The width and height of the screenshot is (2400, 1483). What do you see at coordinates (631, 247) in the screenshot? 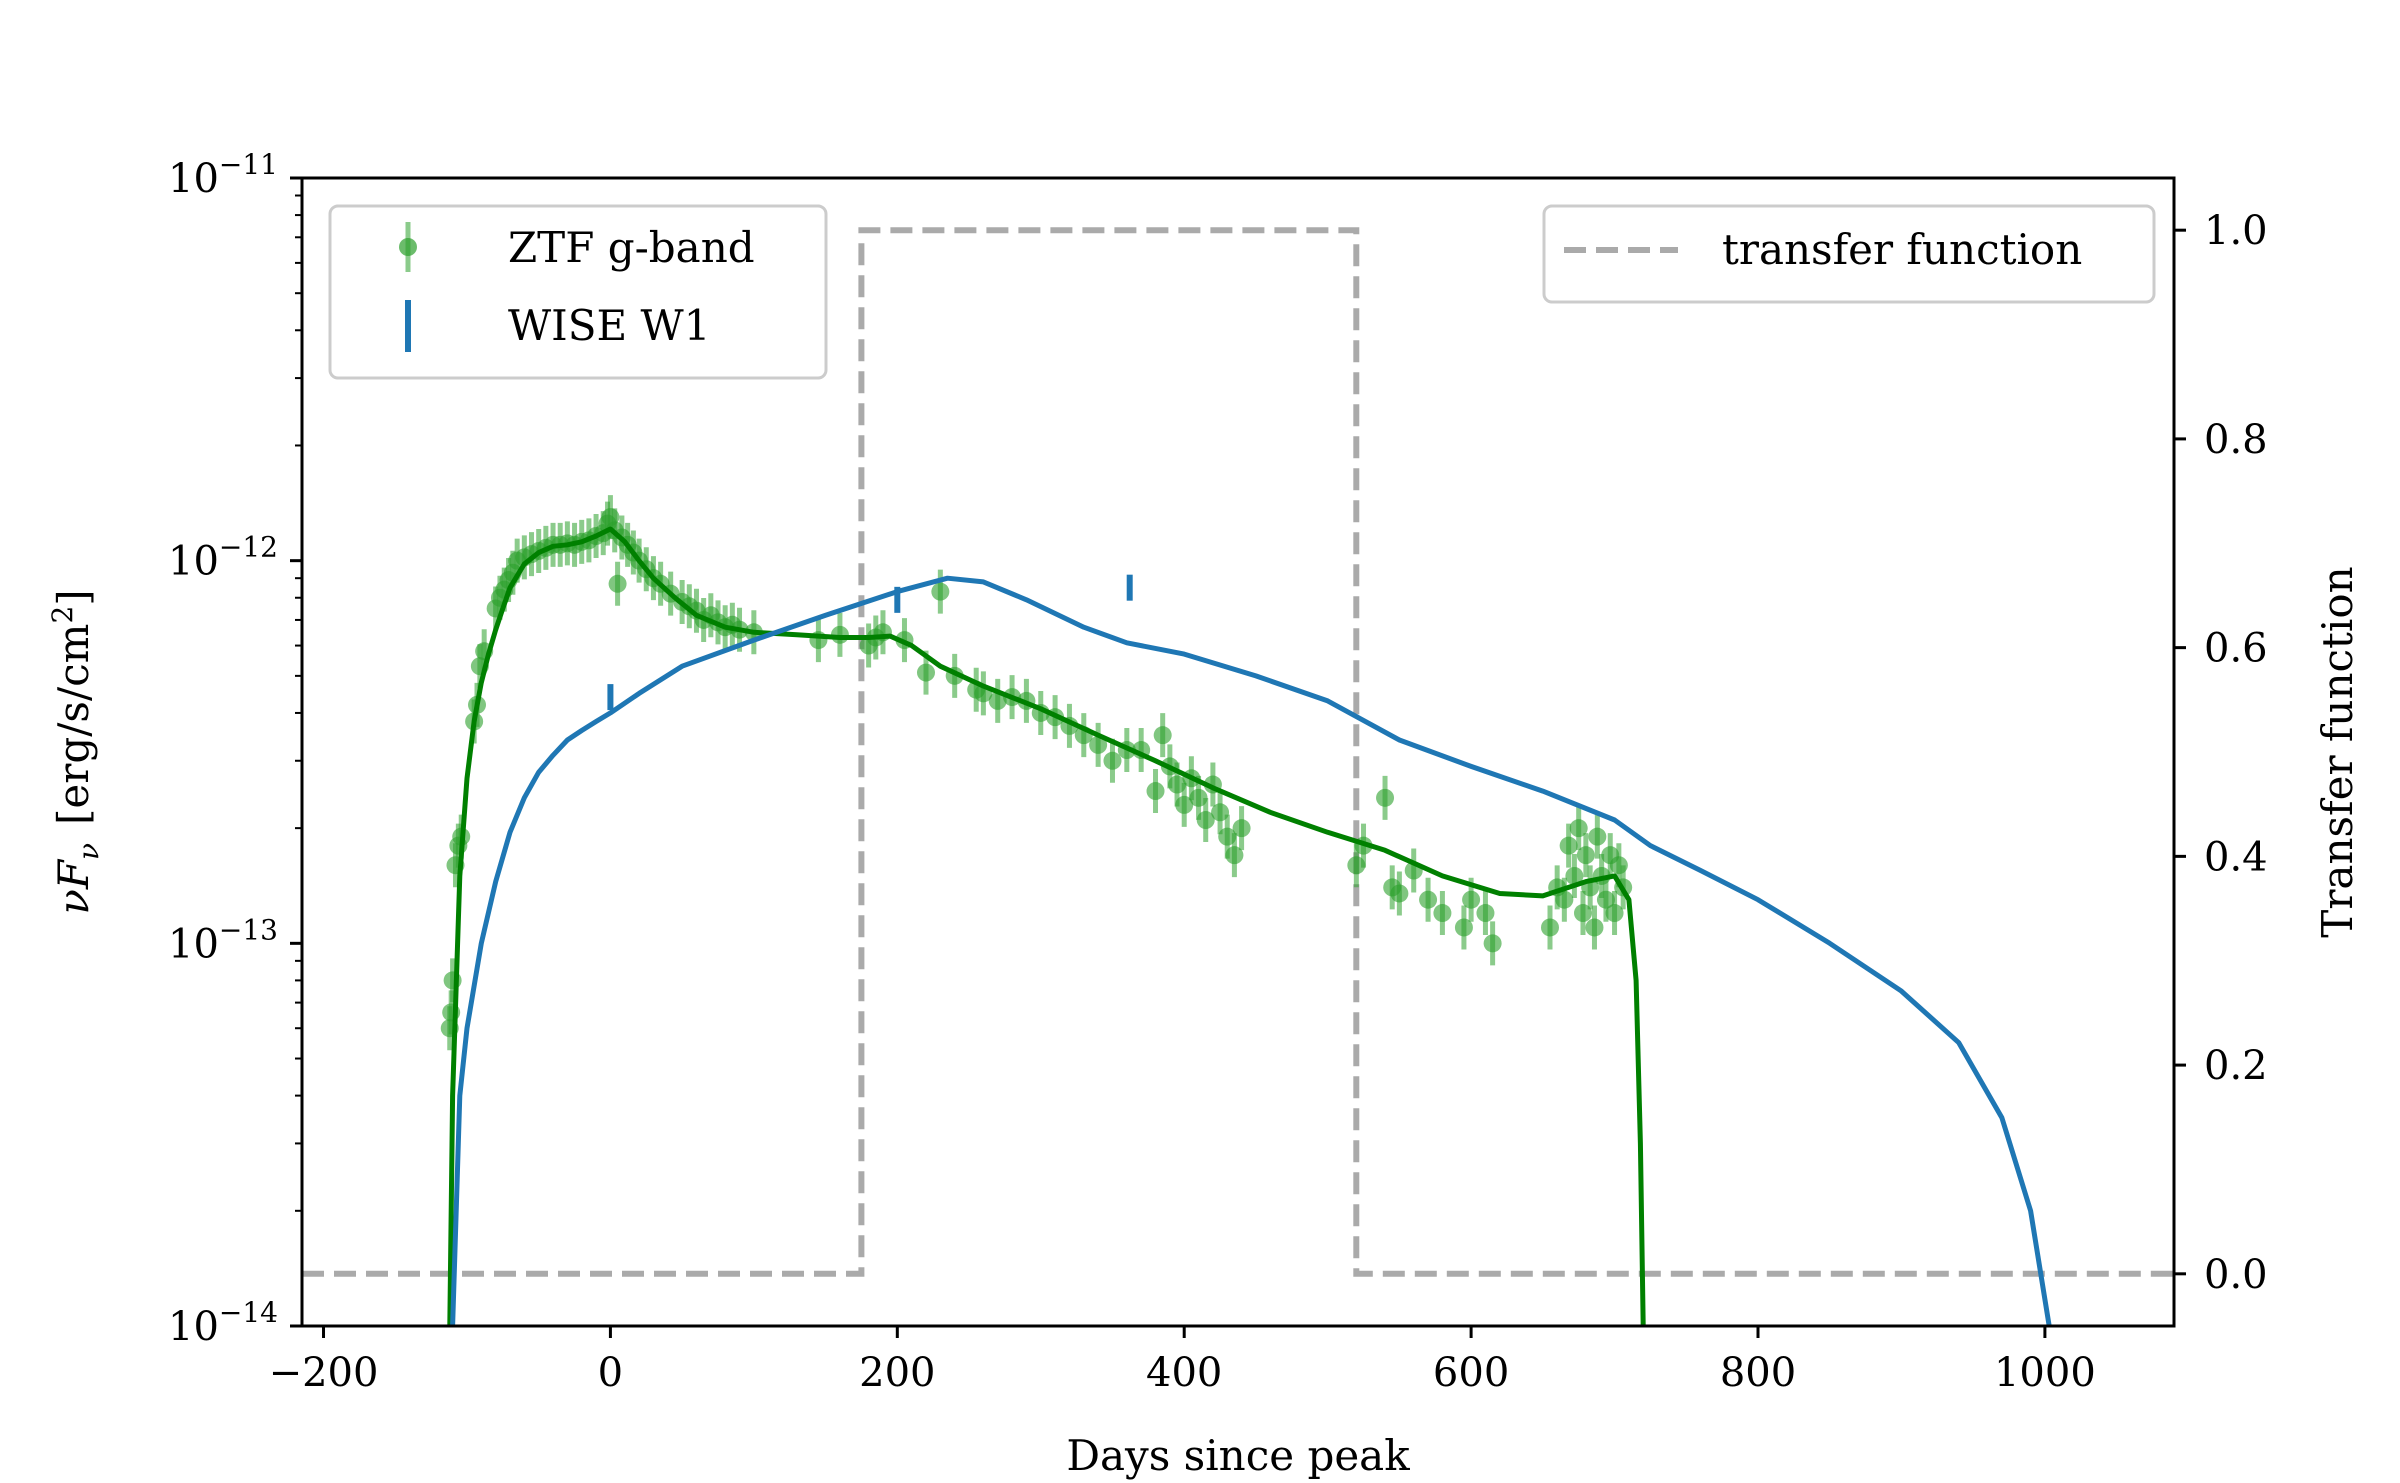
I see `legend-ztf-label: ZTF g-band` at bounding box center [631, 247].